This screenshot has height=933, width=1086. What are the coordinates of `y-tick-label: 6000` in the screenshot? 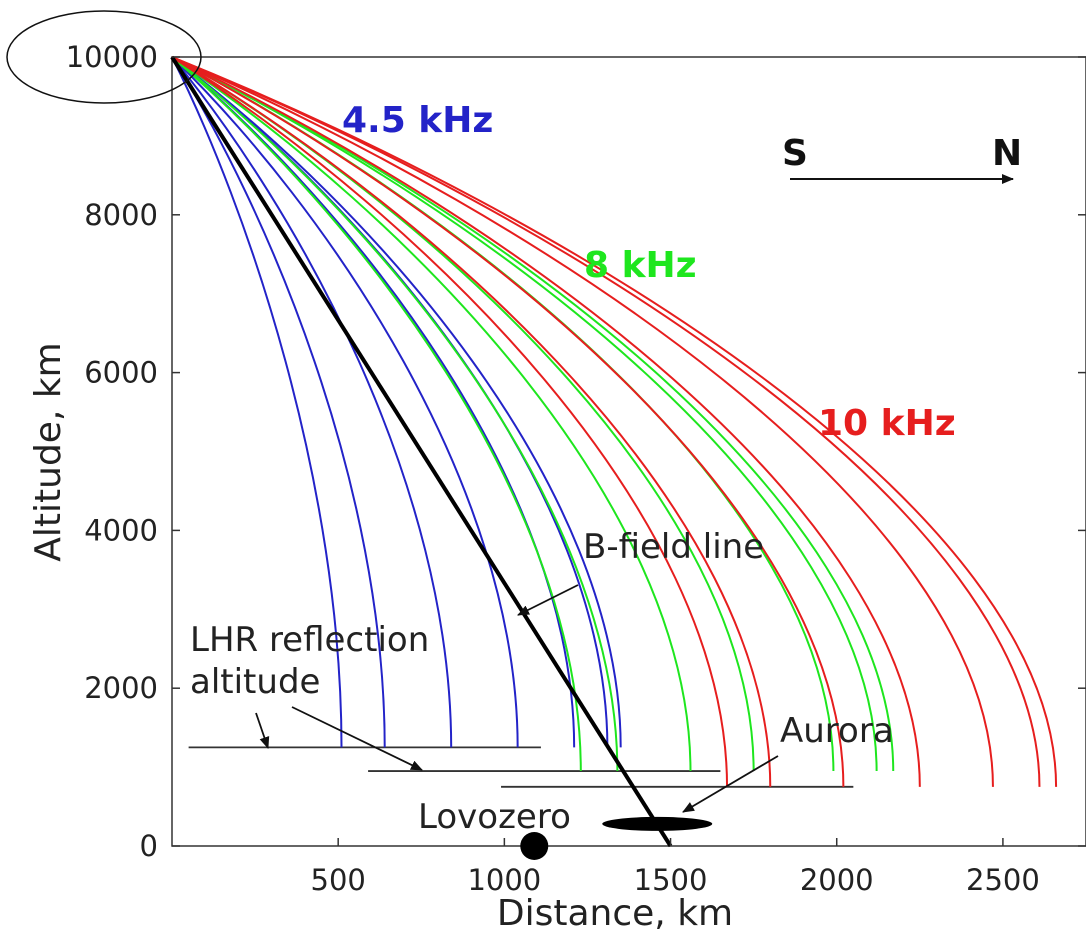 It's located at (121, 373).